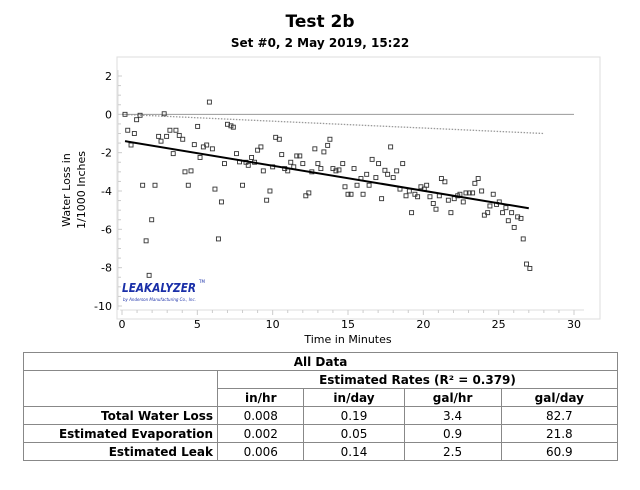  What do you see at coordinates (260, 433) in the screenshot?
I see `table-cell: 0.002` at bounding box center [260, 433].